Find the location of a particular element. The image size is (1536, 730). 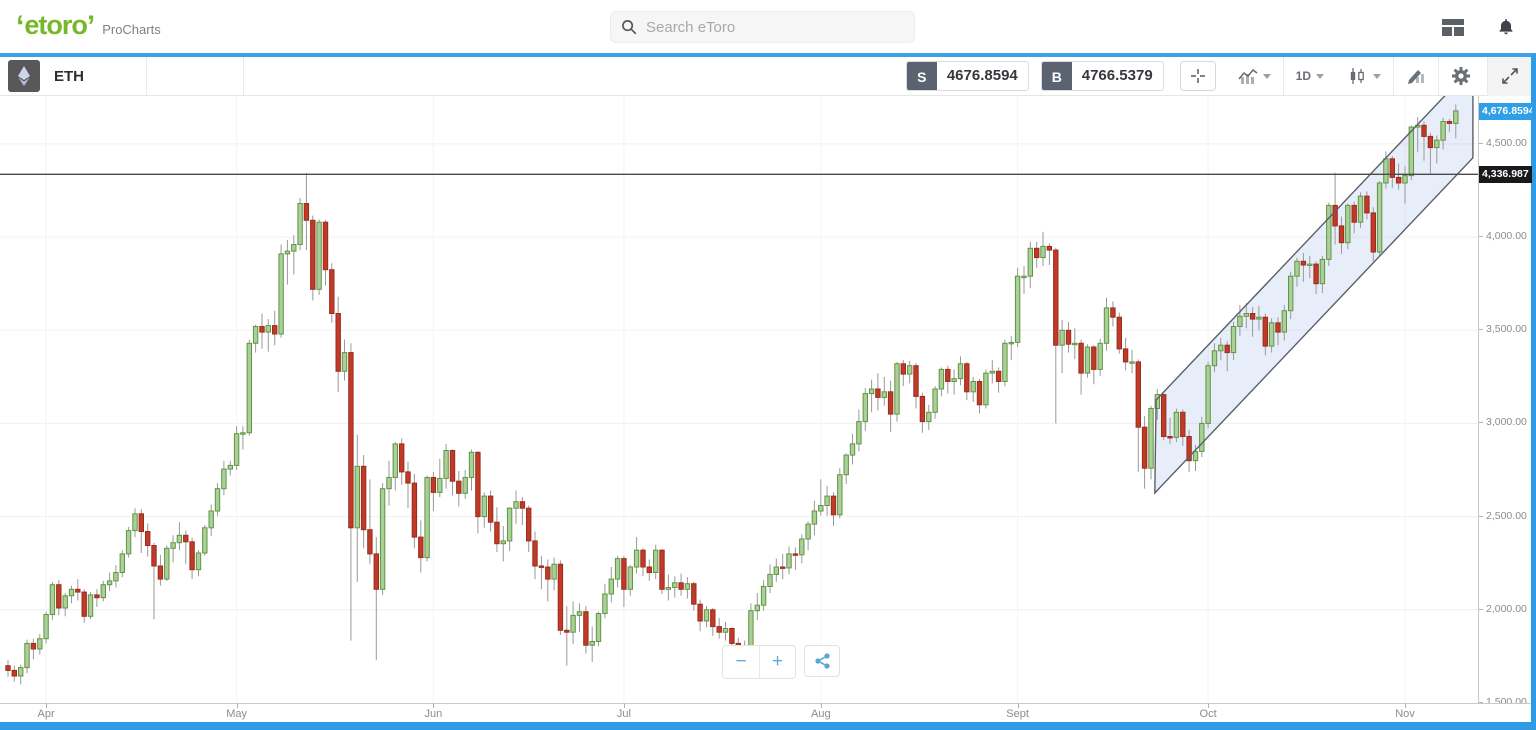

y-axis-label: 2,500.00 is located at coordinates (1503, 515).